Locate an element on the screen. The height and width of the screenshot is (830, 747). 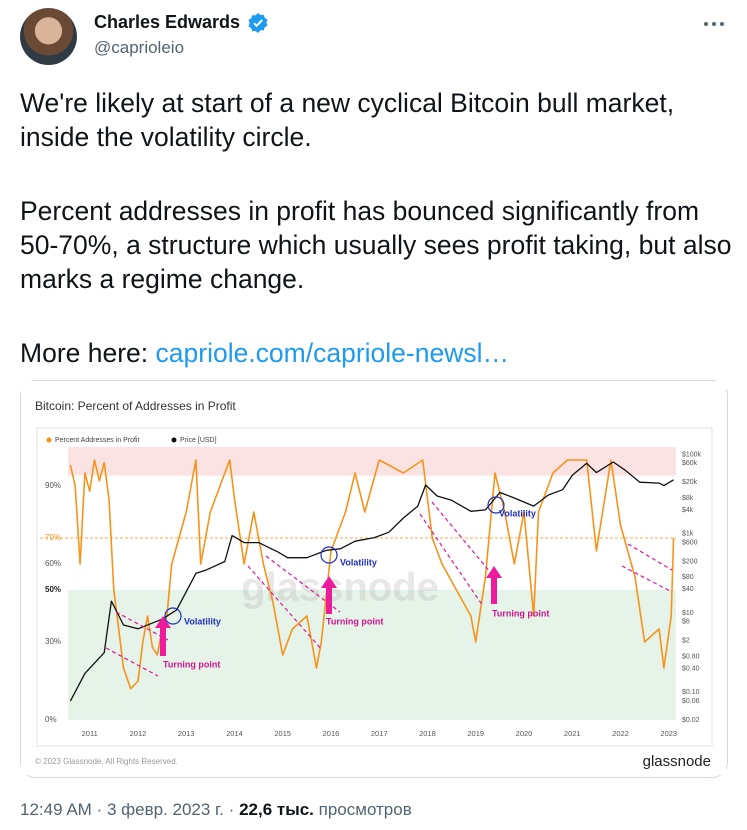
y2-tick-label: $40 is located at coordinates (688, 589).